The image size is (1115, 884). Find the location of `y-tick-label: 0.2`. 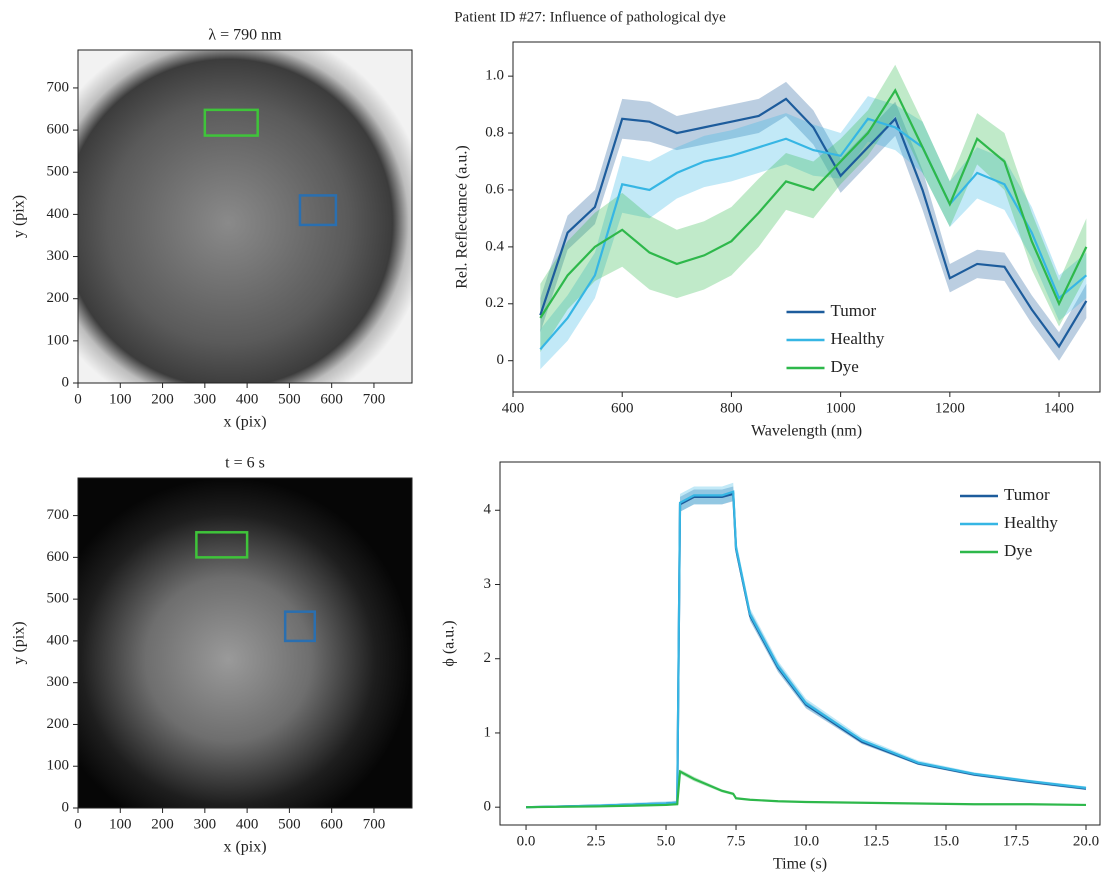

y-tick-label: 0.2 is located at coordinates (494, 303).